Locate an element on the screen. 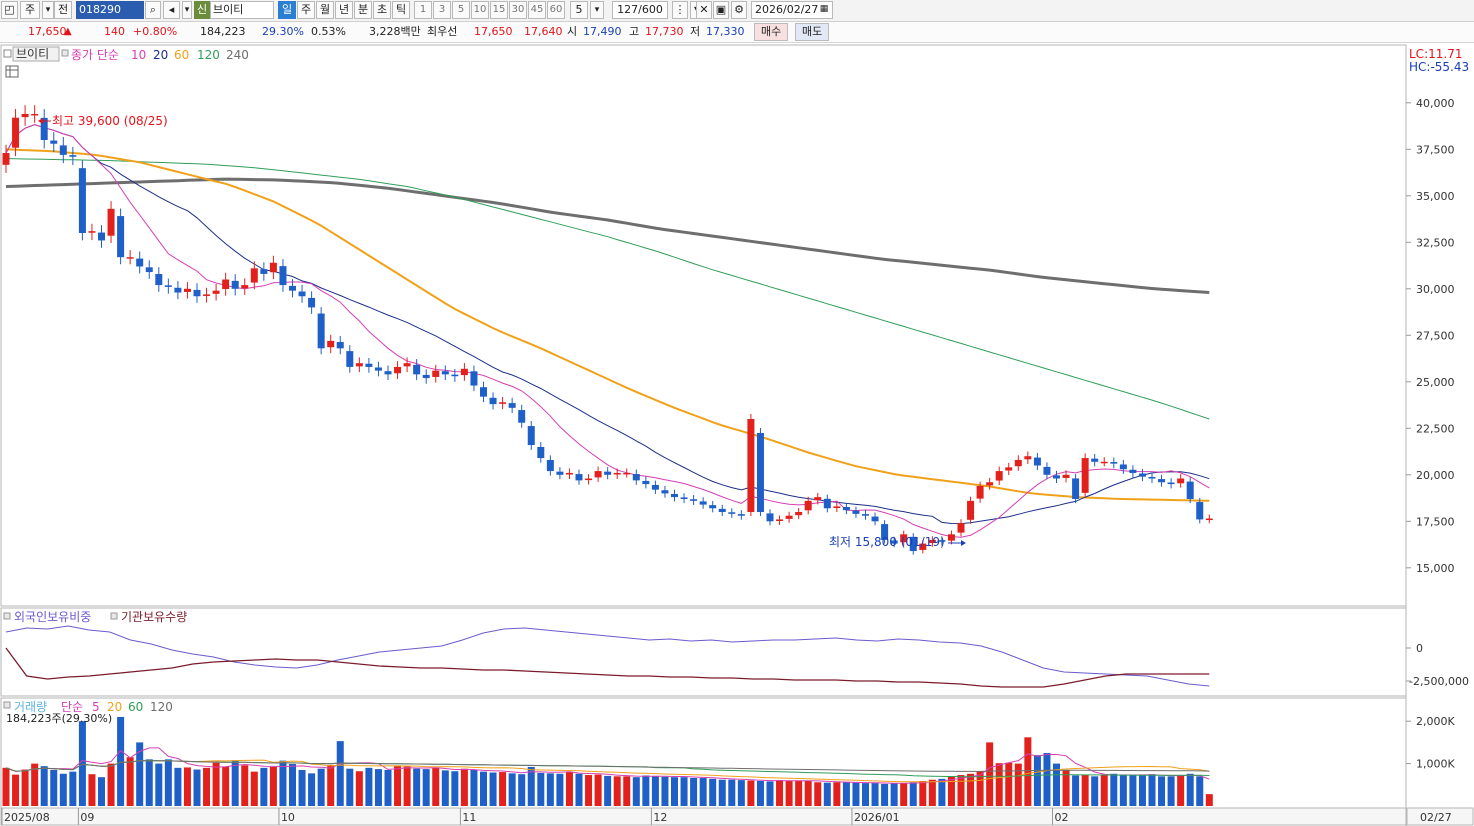 Image resolution: width=1474 pixels, height=826 pixels. period-button-1: 주 is located at coordinates (306, 10).